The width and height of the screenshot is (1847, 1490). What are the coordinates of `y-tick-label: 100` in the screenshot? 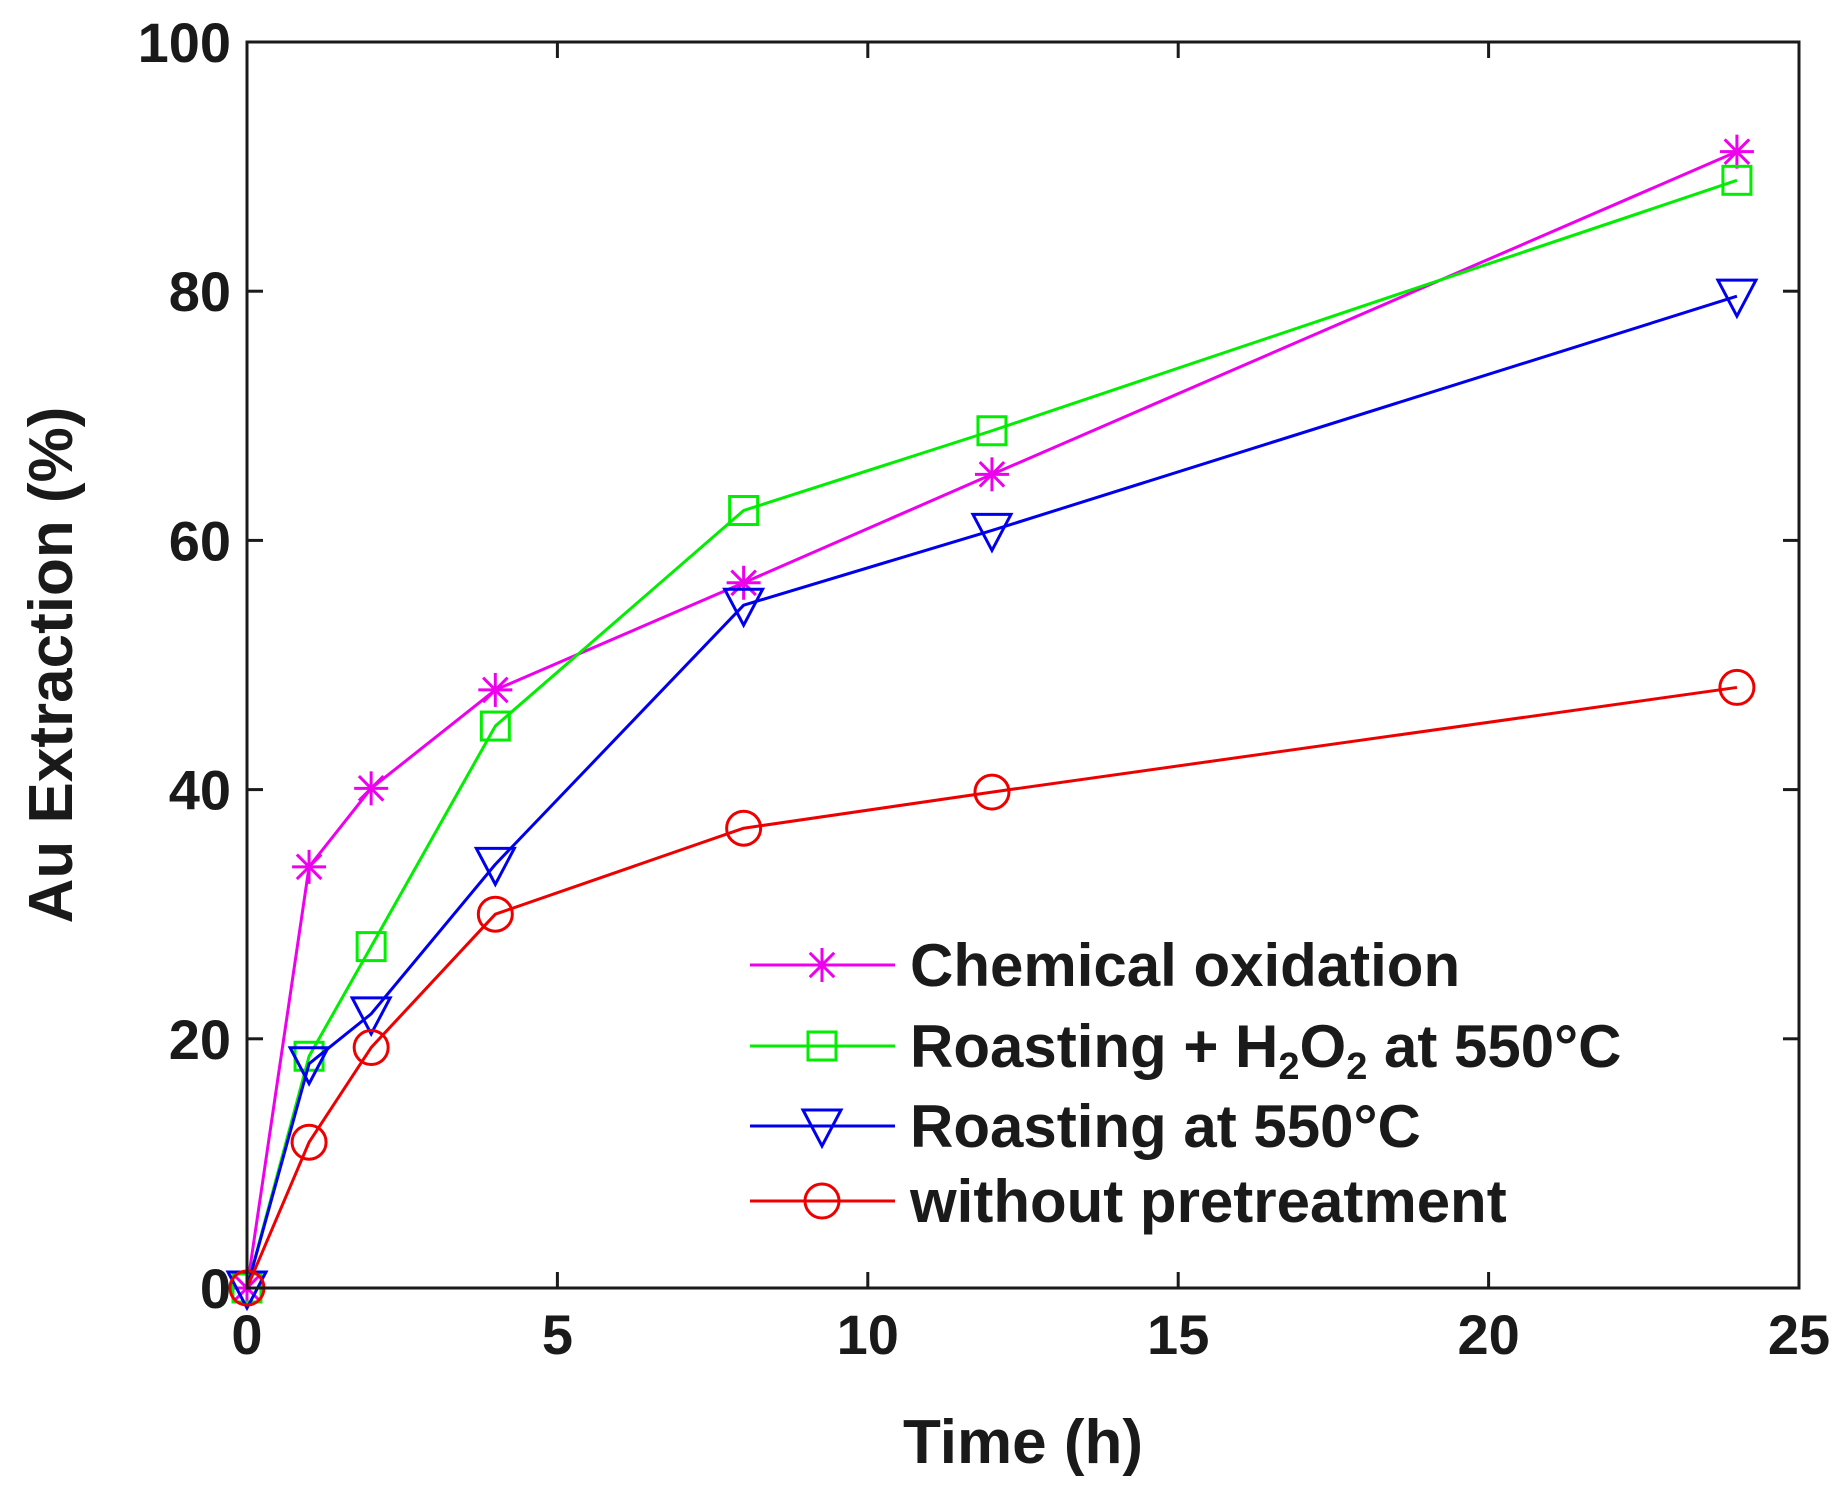 It's located at (184, 42).